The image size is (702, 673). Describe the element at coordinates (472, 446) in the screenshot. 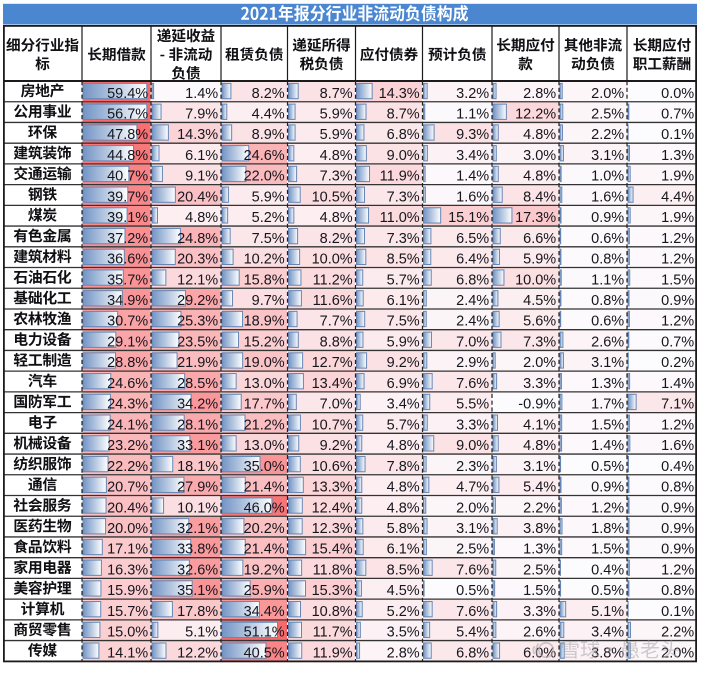

I see `svg-text: 9.0%` at that location.